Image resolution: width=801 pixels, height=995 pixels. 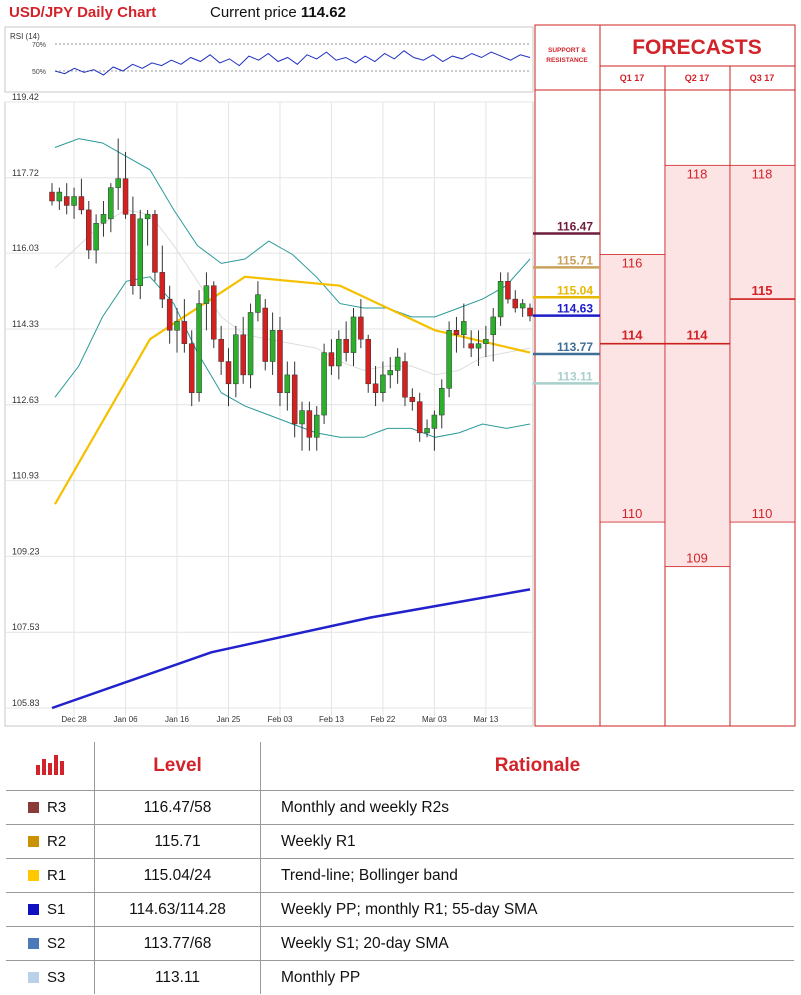 I want to click on rsi-level-label: 50%, so click(x=39, y=72).